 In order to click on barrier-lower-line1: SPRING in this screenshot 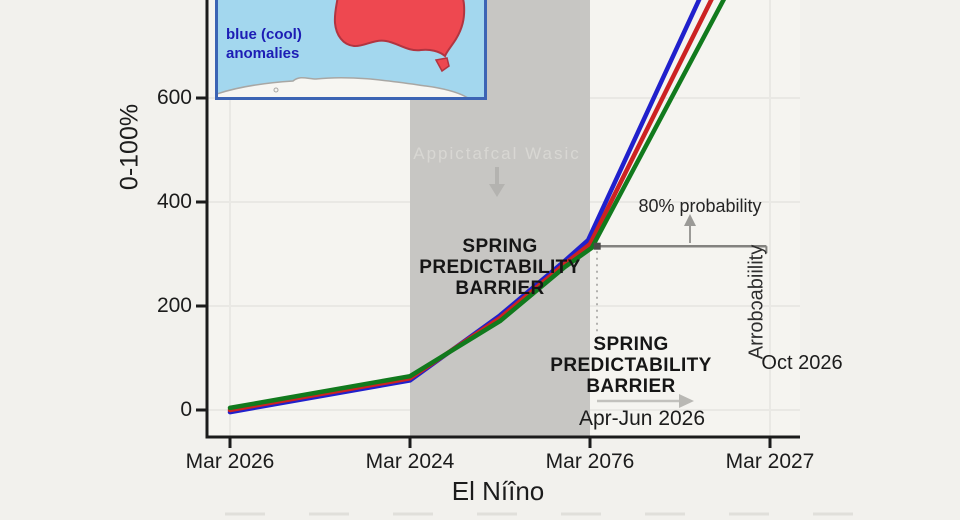, I will do `click(631, 344)`.